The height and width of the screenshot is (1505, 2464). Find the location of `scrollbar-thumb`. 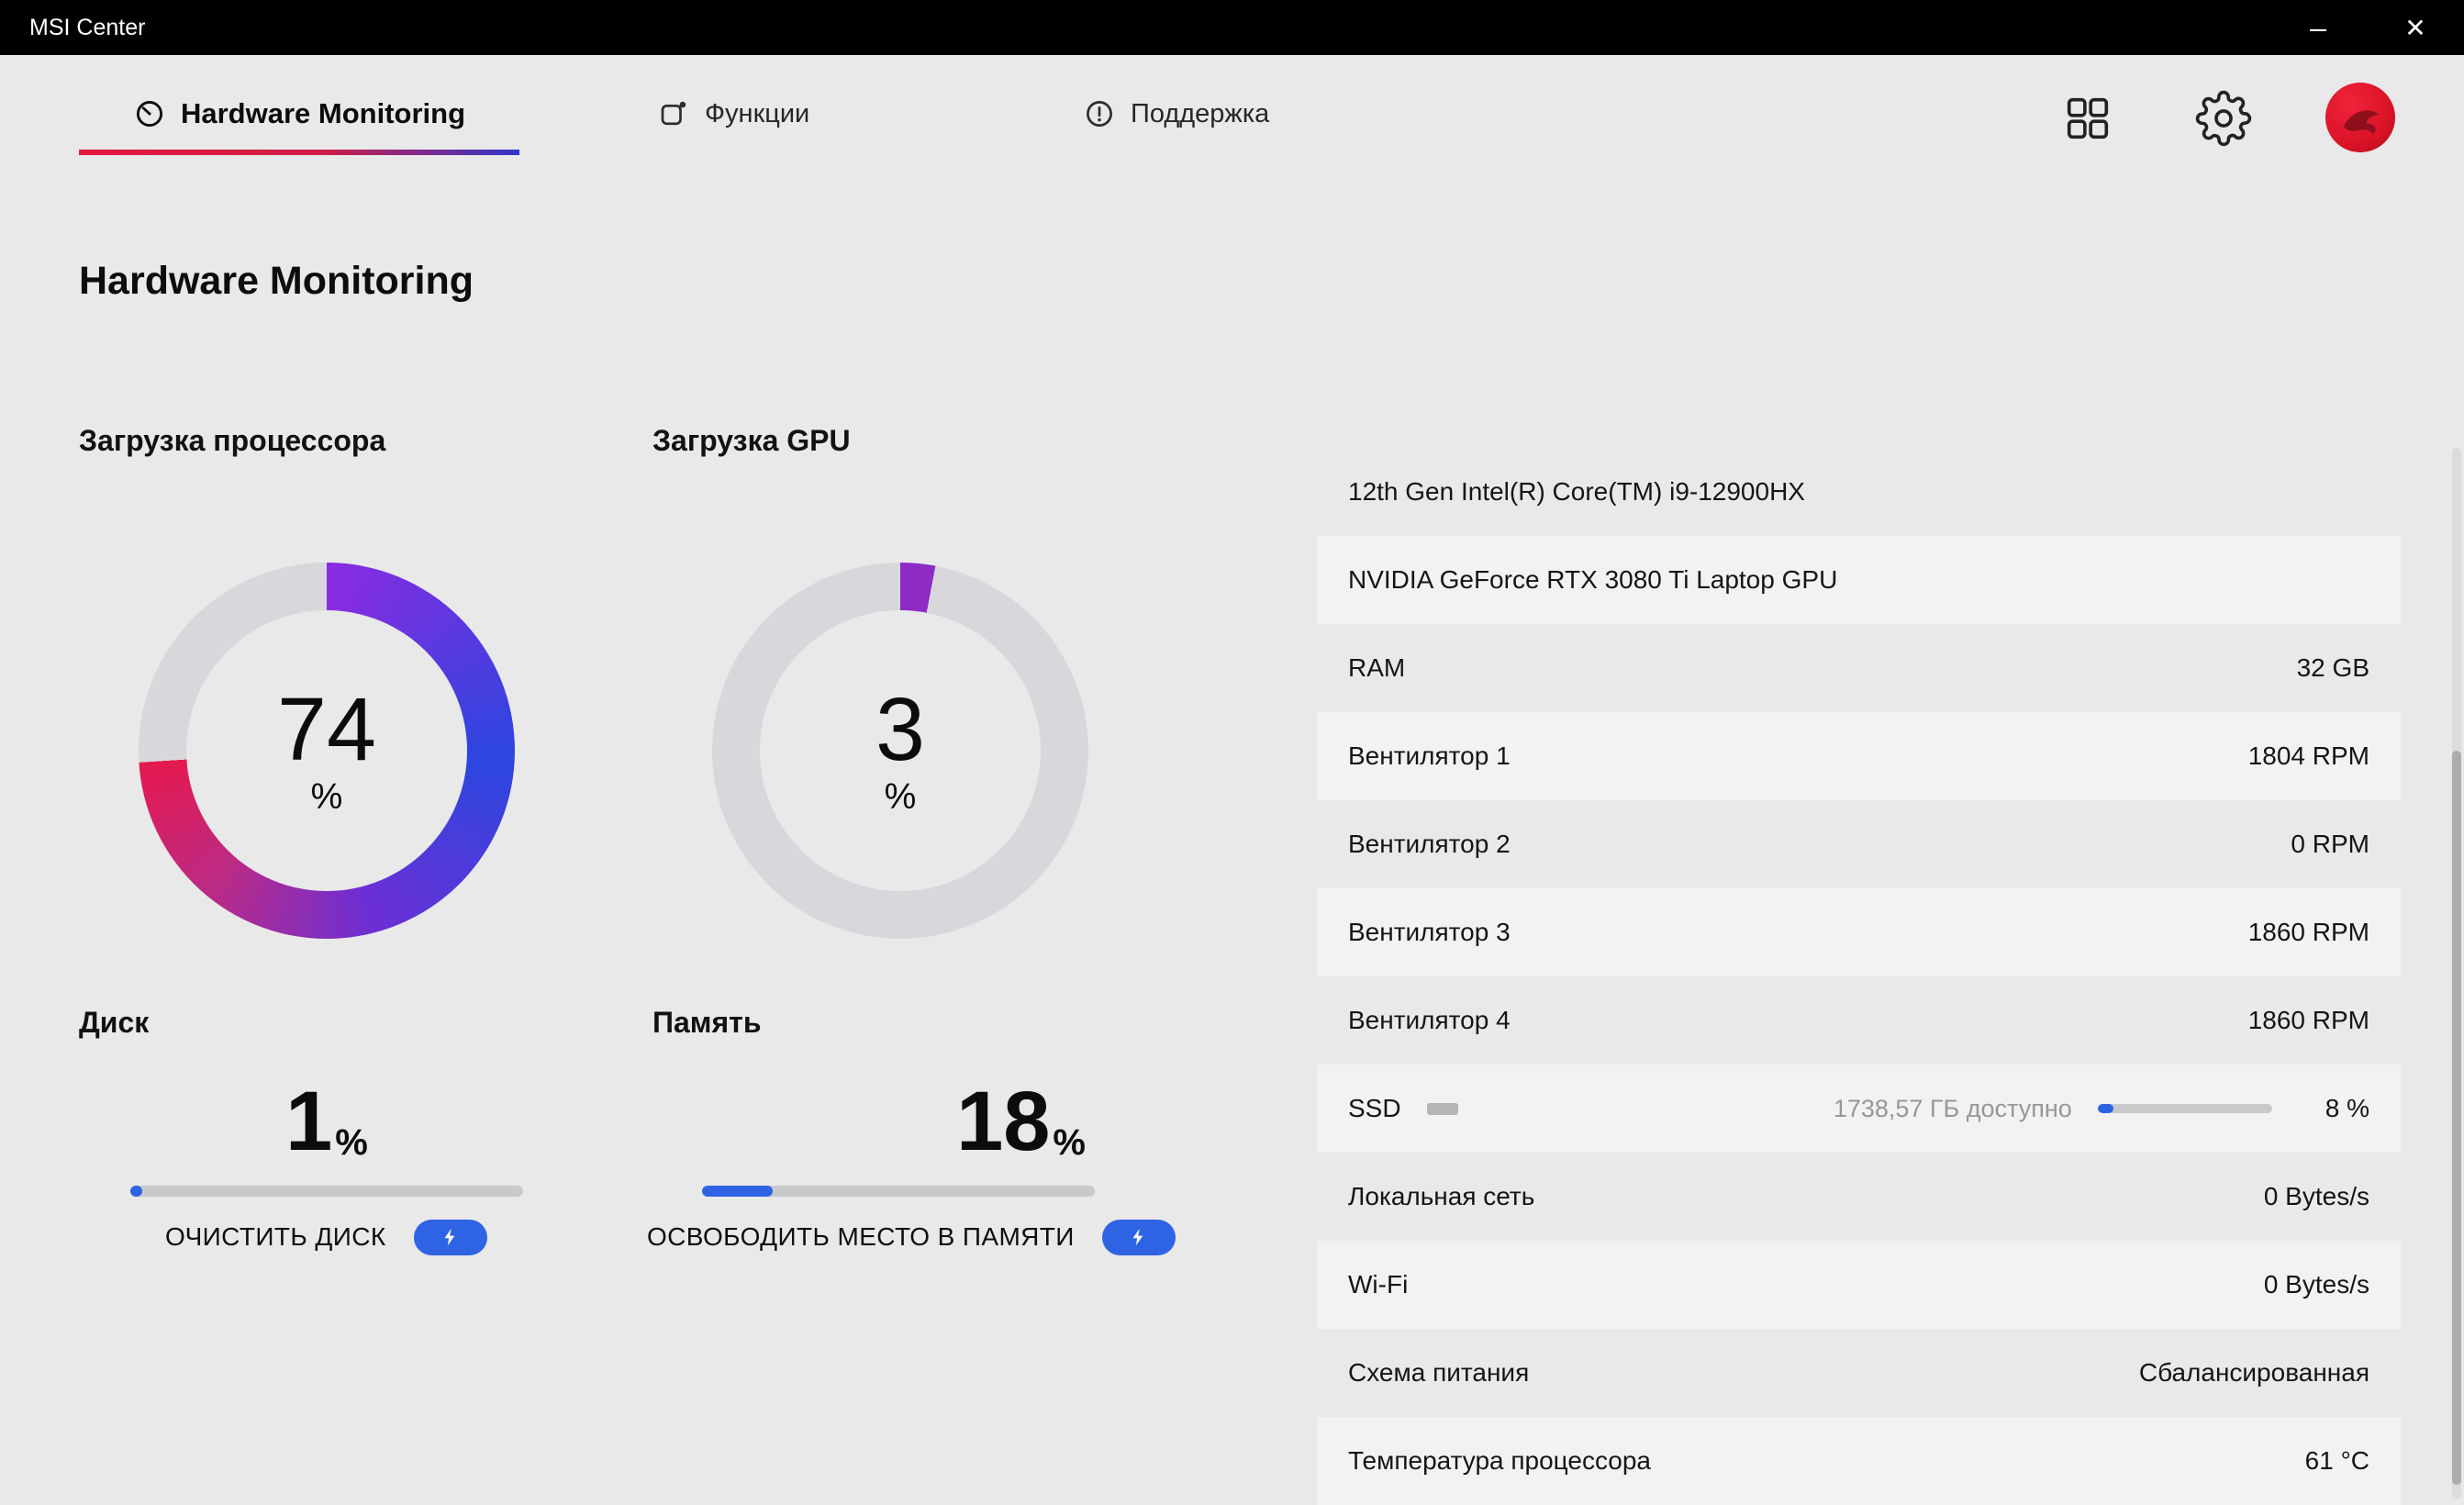

scrollbar-thumb is located at coordinates (2457, 1118).